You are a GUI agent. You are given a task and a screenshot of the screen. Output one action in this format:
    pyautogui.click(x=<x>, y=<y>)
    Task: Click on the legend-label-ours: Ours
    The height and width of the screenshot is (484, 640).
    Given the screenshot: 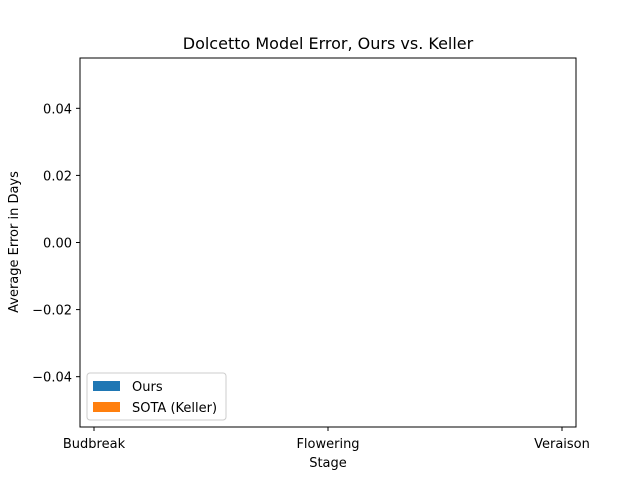 What is the action you would take?
    pyautogui.click(x=147, y=387)
    